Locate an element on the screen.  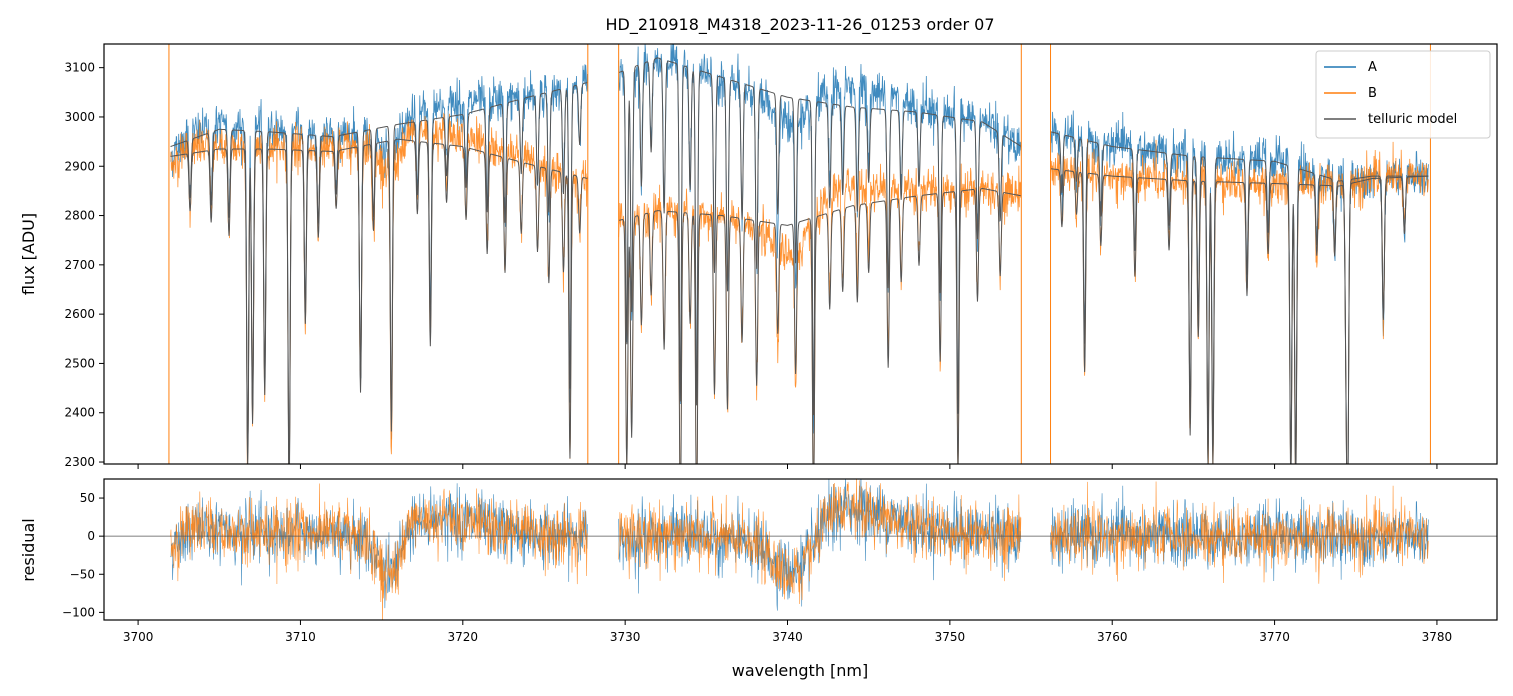
legend-box is located at coordinates (1403, 94).